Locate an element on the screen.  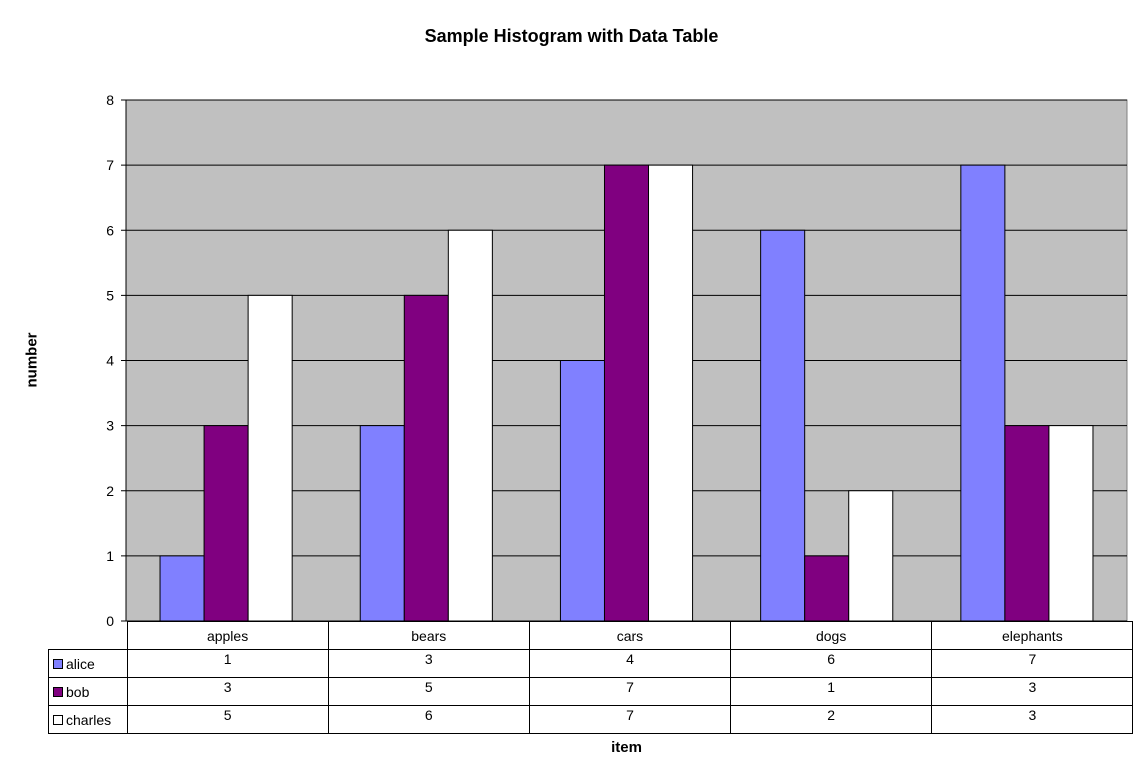
category-label: apples is located at coordinates (227, 635).